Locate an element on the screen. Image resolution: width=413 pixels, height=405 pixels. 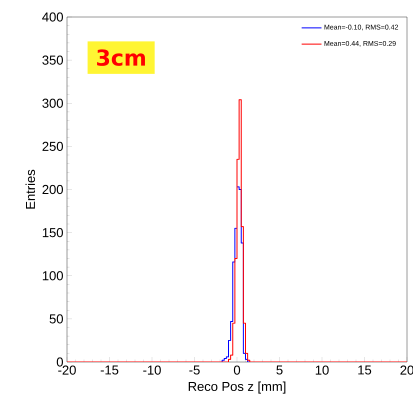
x-tick-label: 10 is located at coordinates (322, 370).